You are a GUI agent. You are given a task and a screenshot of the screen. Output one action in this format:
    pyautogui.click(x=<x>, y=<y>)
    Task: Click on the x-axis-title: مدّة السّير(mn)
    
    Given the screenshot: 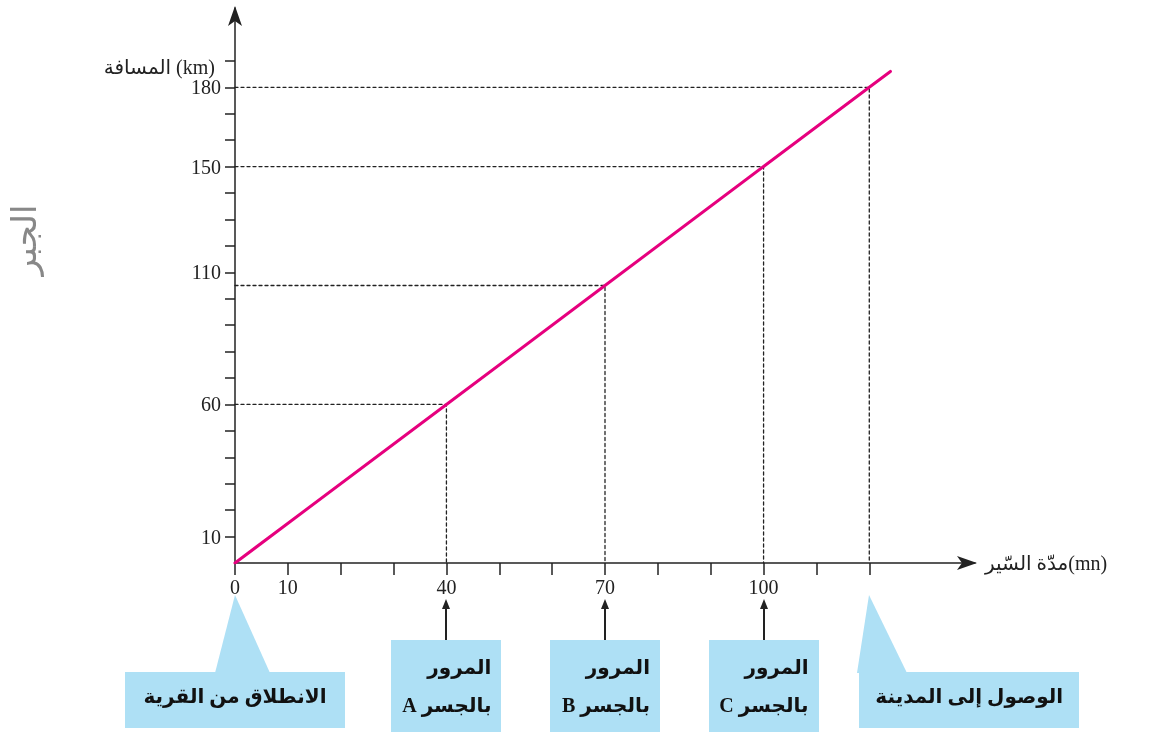 What is the action you would take?
    pyautogui.click(x=1046, y=563)
    